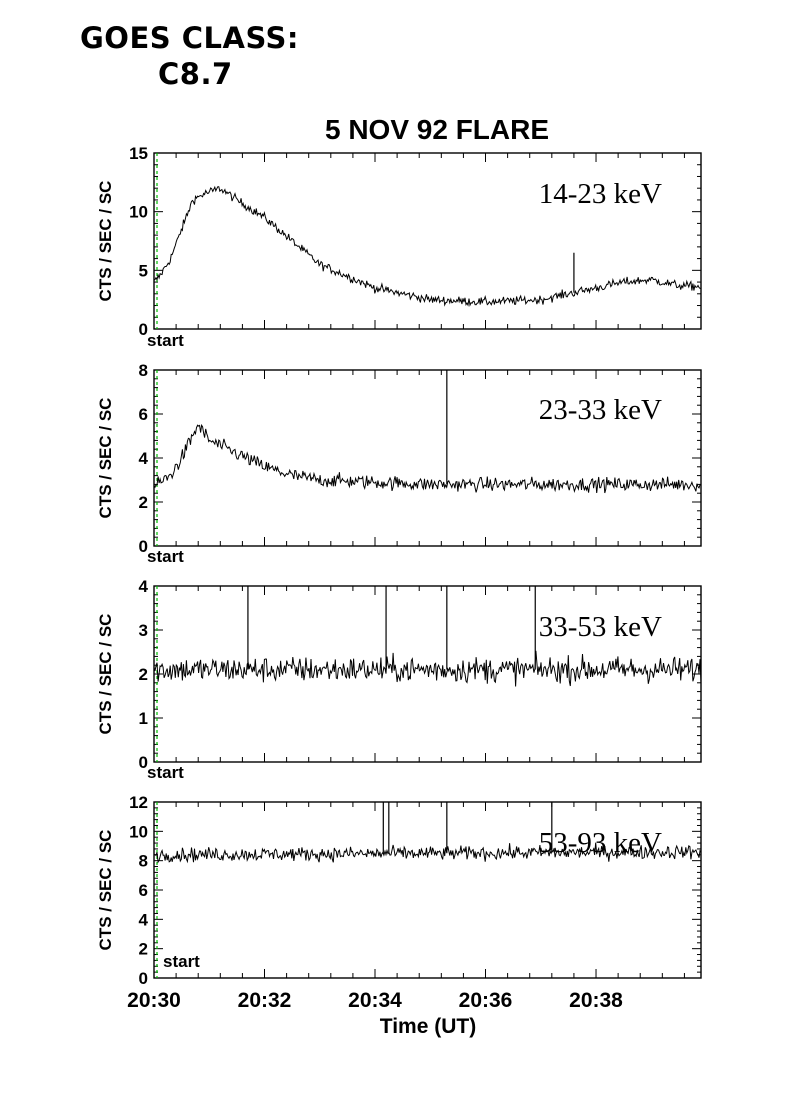 This screenshot has width=790, height=1118. What do you see at coordinates (600, 627) in the screenshot?
I see `energy-band-label: 33-53 keV` at bounding box center [600, 627].